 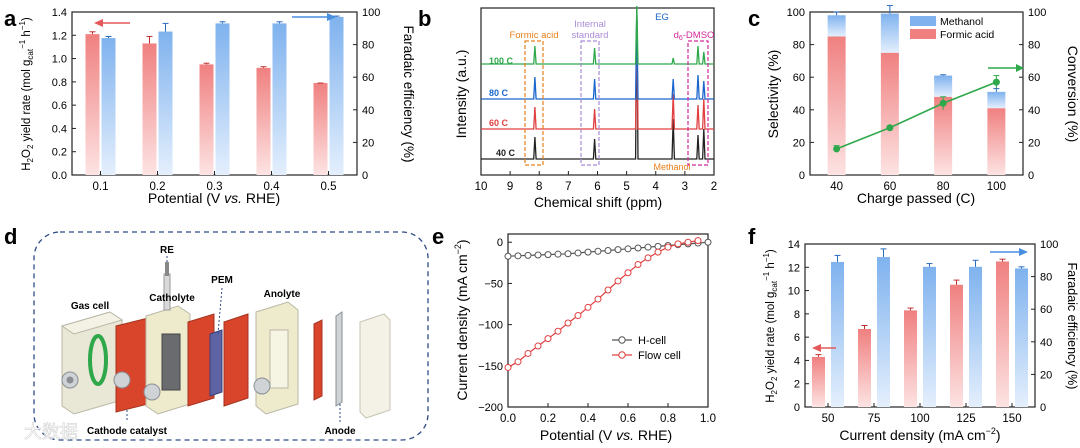 I want to click on trace-label-100: 100 C, so click(x=501, y=61).